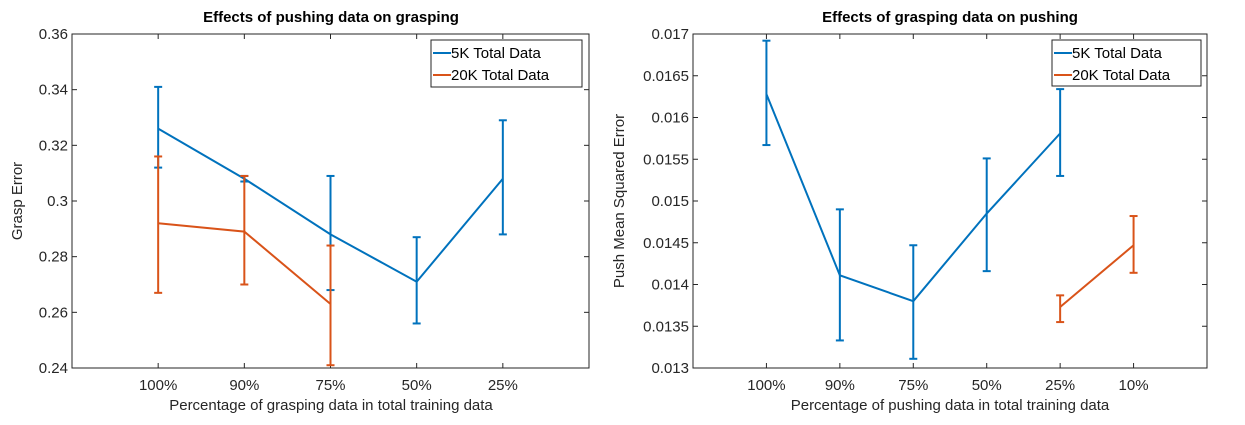 The width and height of the screenshot is (1245, 425). What do you see at coordinates (17, 201) in the screenshot?
I see `y-axis-label: Grasp Error` at bounding box center [17, 201].